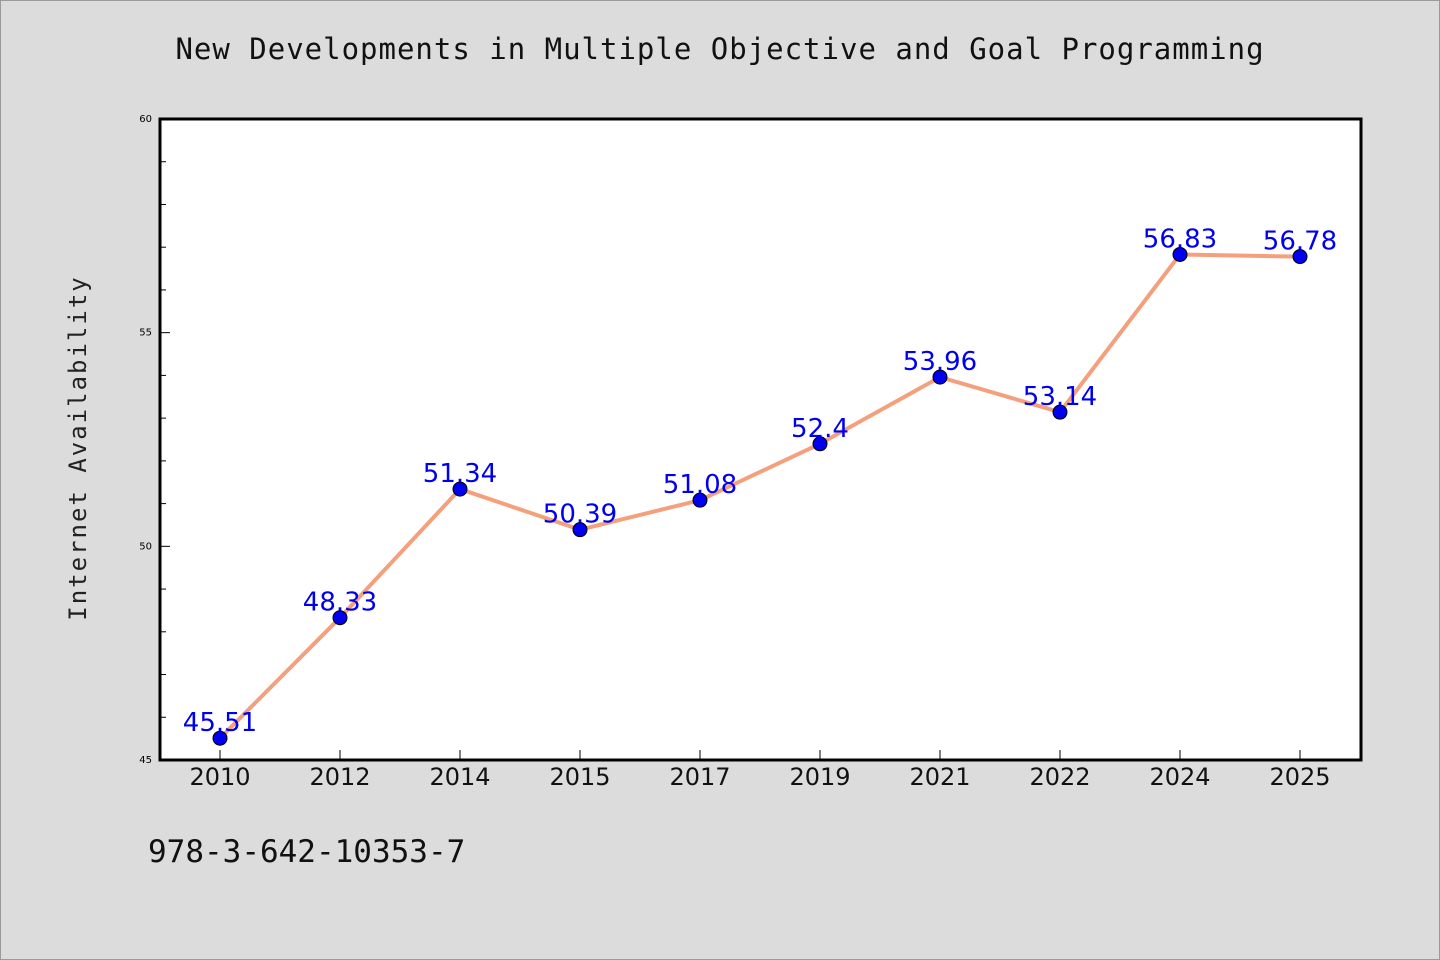 The image size is (1440, 960). I want to click on x-tick-label: 2022, so click(1059, 777).